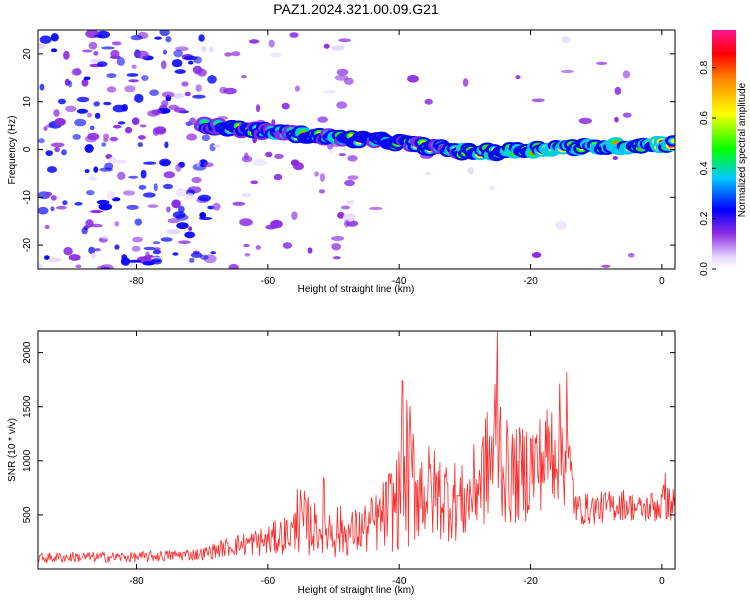  What do you see at coordinates (530, 281) in the screenshot?
I see `x-tick-label: -20` at bounding box center [530, 281].